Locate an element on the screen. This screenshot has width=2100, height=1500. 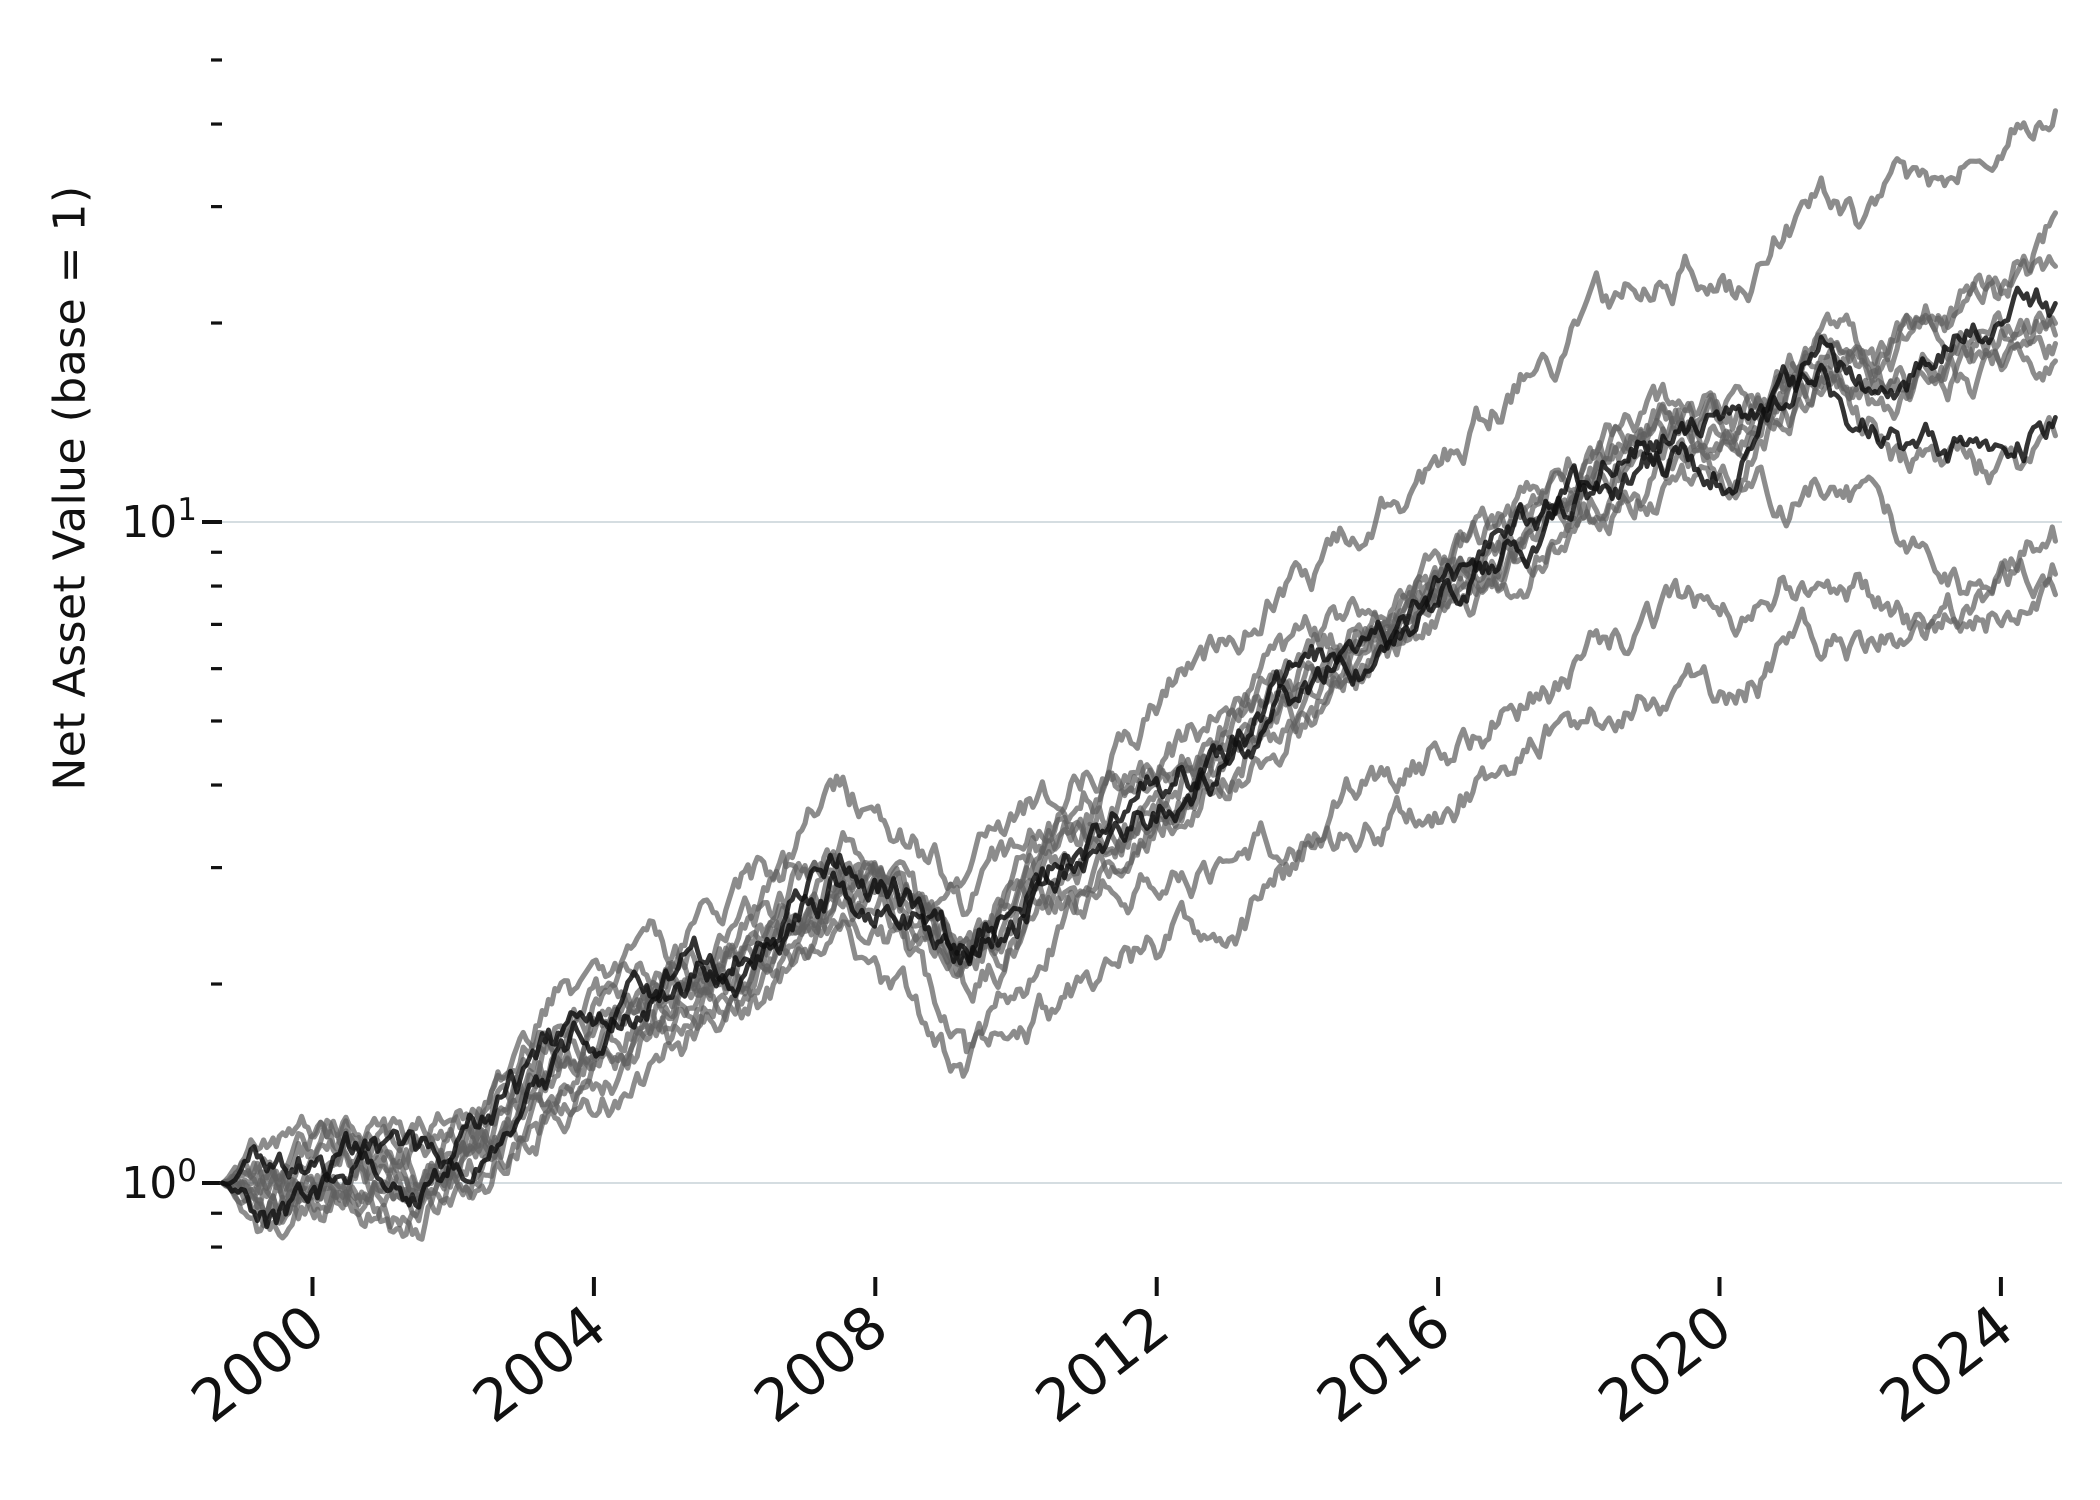
x-tick-label-text: 2024 is located at coordinates (1946, 1363).